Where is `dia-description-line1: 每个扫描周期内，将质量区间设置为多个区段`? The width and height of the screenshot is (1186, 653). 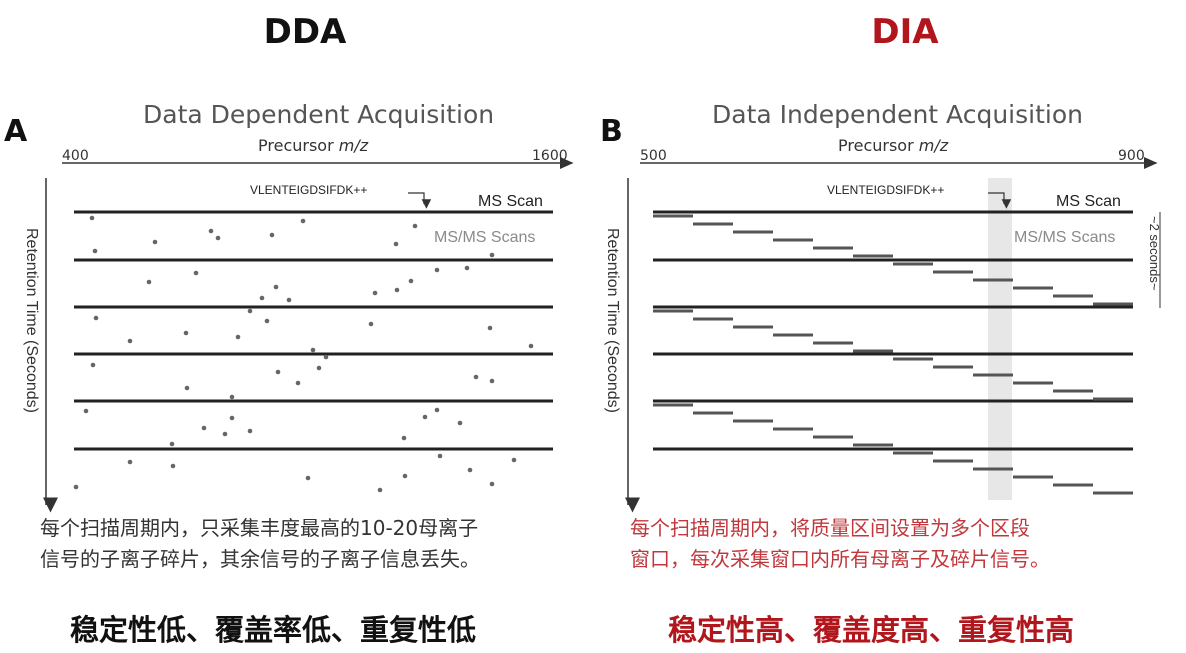 dia-description-line1: 每个扫描周期内，将质量区间设置为多个区段 is located at coordinates (830, 528).